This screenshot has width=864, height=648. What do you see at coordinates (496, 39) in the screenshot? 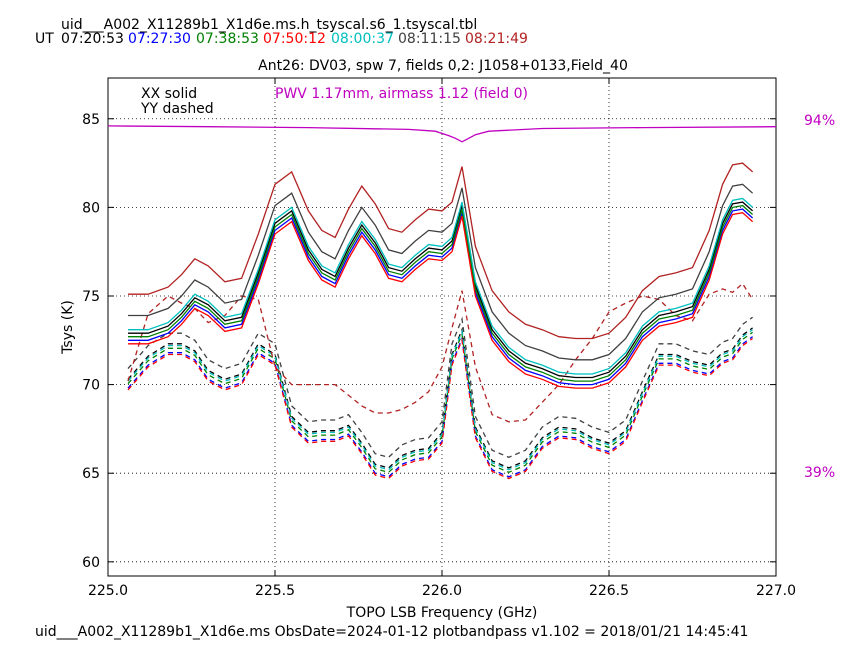
I see `ut-time-6: 08:21:49` at bounding box center [496, 39].